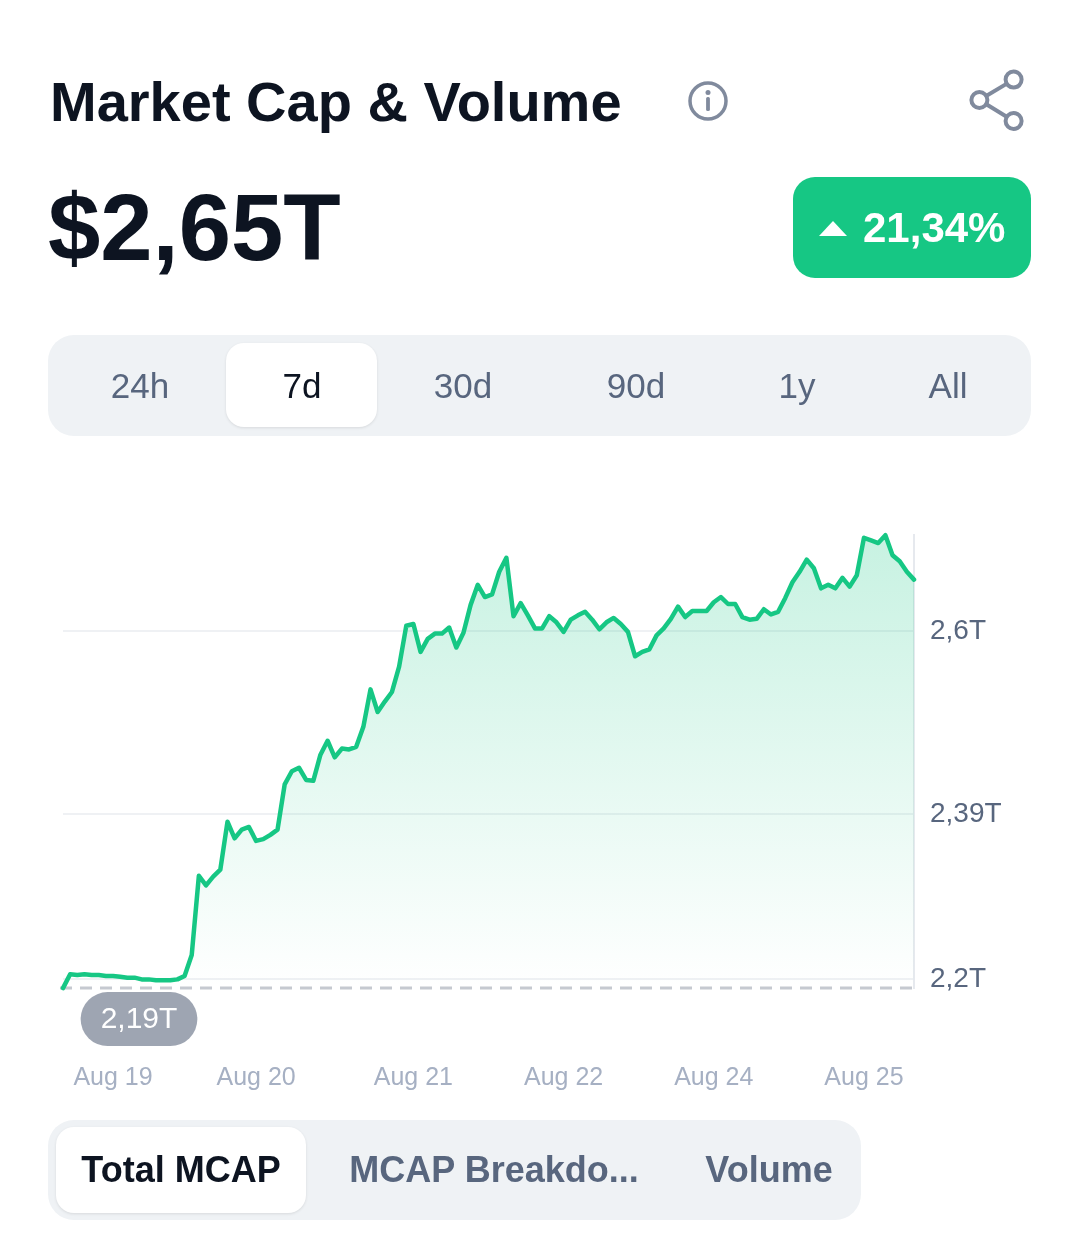 This screenshot has width=1080, height=1237. What do you see at coordinates (797, 386) in the screenshot?
I see `text: 1y` at bounding box center [797, 386].